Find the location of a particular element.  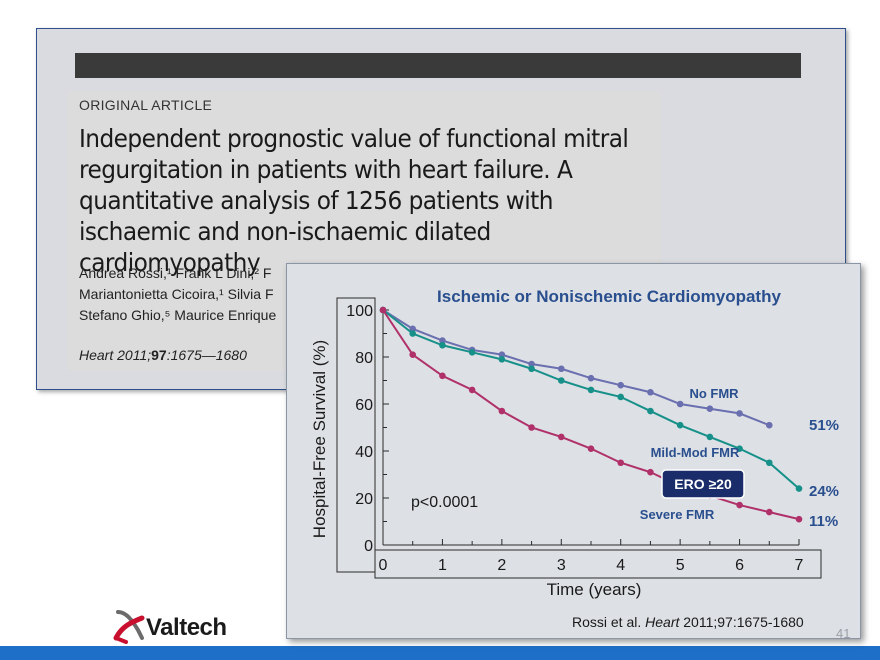

series-end-label: 24% is located at coordinates (824, 491).